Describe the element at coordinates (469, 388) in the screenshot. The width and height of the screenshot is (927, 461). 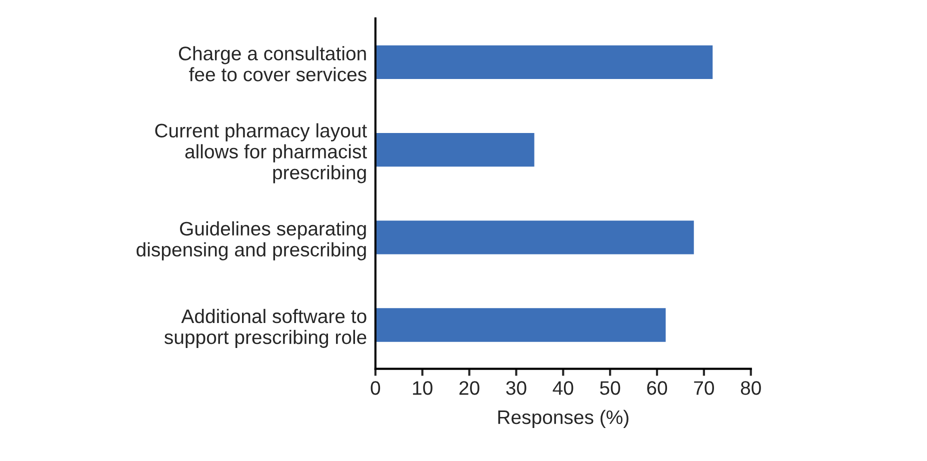
I see `x-tick-label: 20` at that location.